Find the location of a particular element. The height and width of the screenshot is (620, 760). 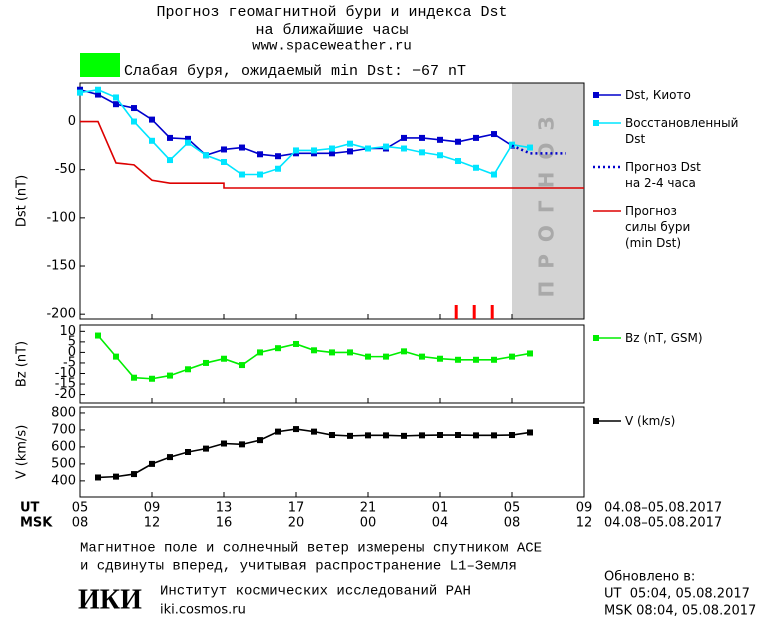

legend-label: Bz (nT, GSM) is located at coordinates (664, 338).